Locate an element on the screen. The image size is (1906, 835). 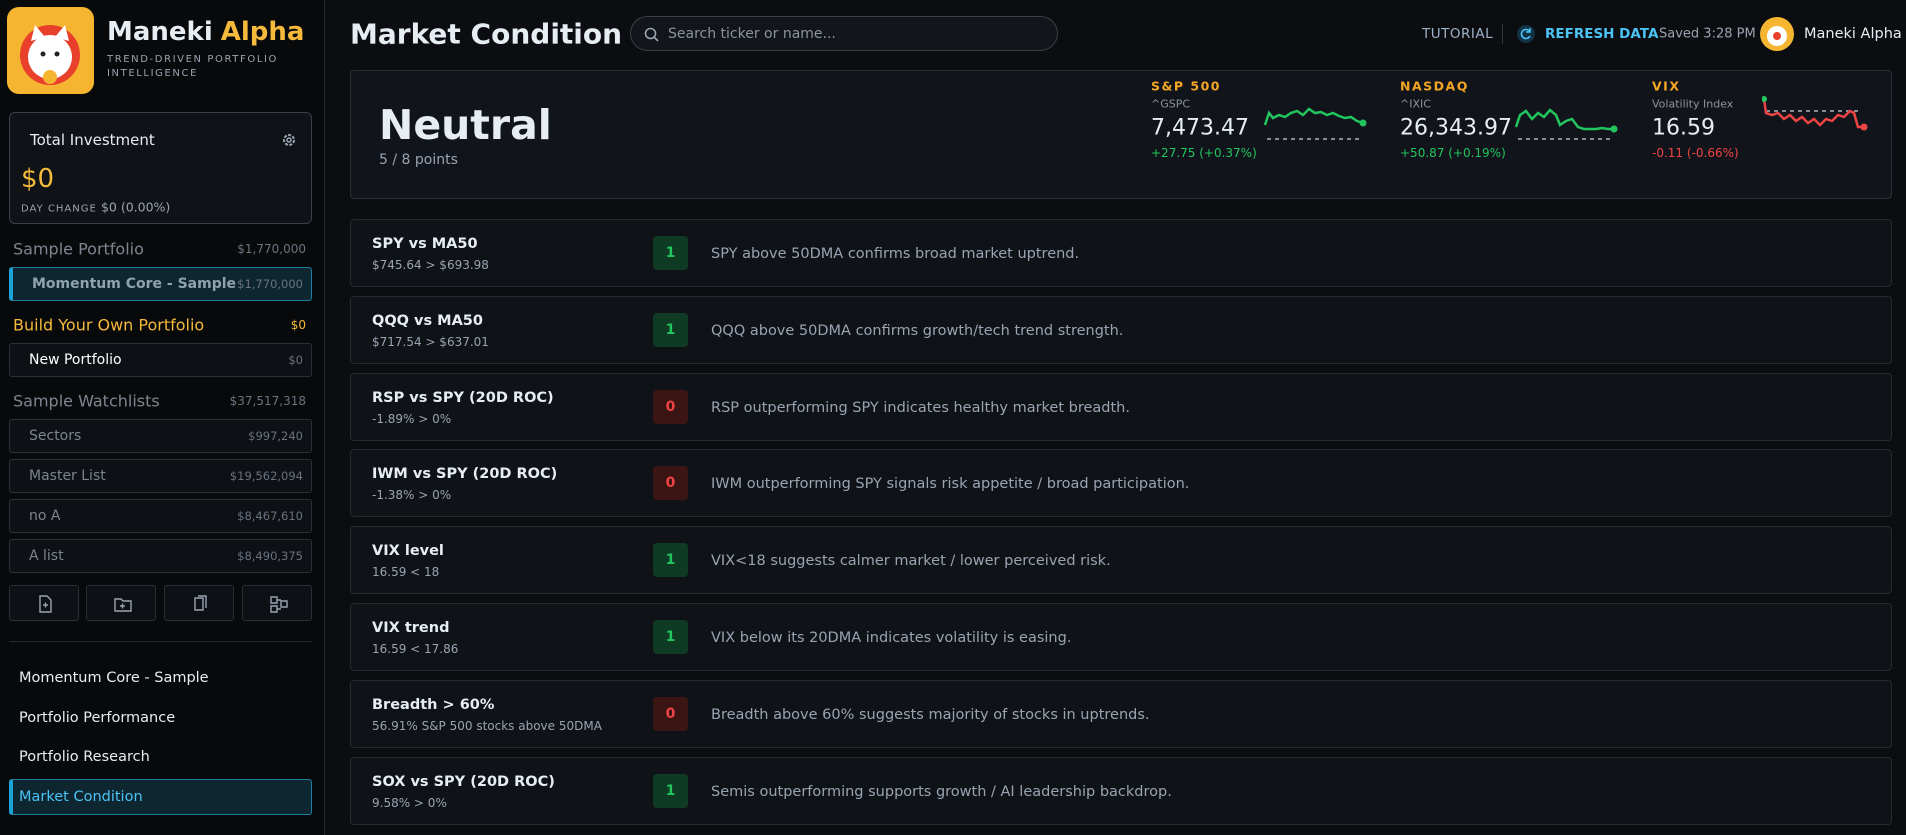
portfolio-item: no A $8,467,610 is located at coordinates (160, 516).